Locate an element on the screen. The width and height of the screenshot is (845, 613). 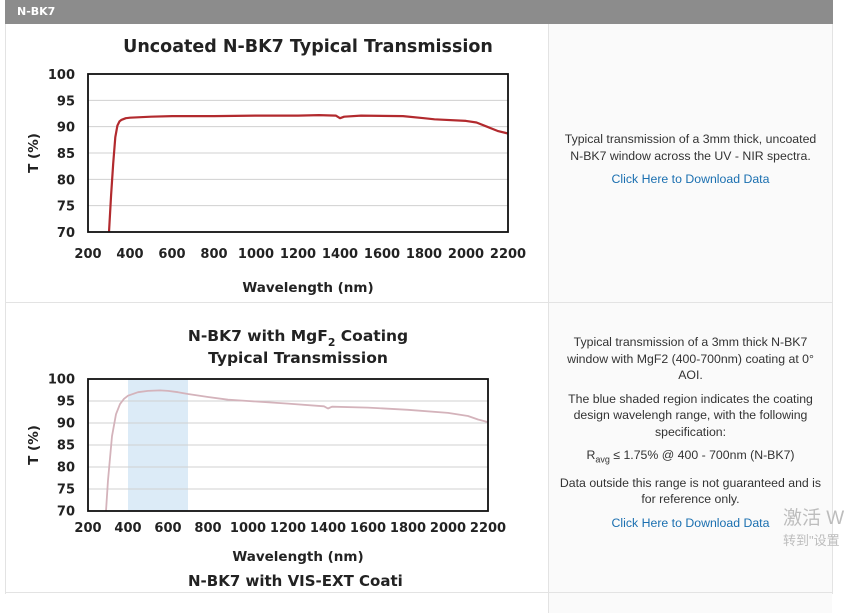
chart-title: Uncoated N-BK7 Typical Transmission is located at coordinates (308, 47).